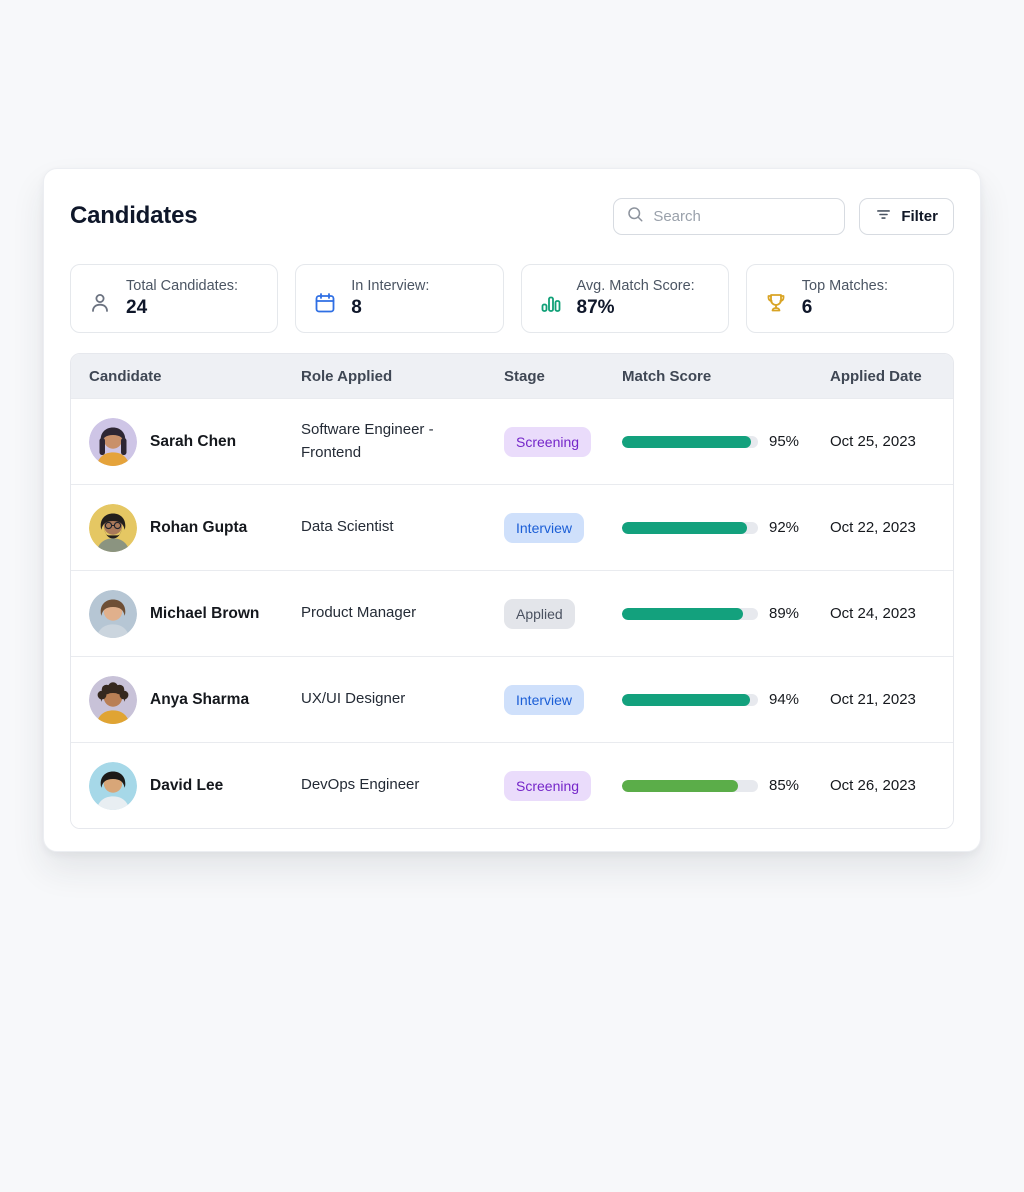 The width and height of the screenshot is (1024, 1192). What do you see at coordinates (743, 216) in the screenshot?
I see `search-input` at bounding box center [743, 216].